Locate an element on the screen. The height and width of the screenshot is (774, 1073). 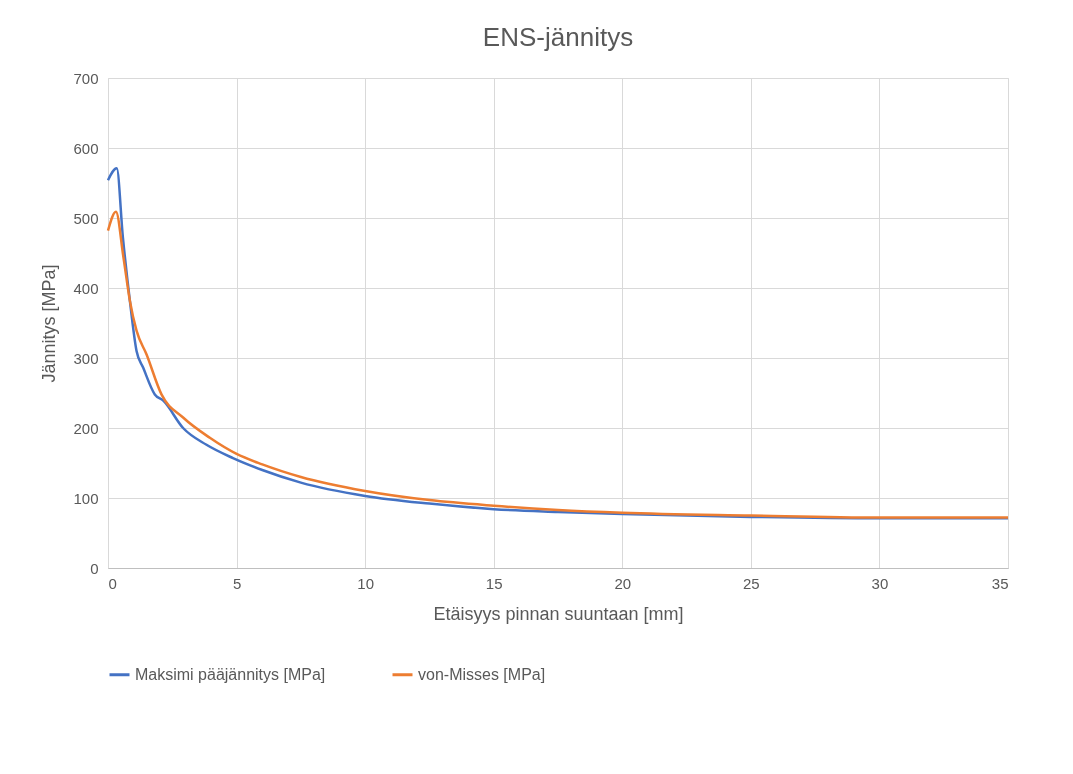
x-tick-label: 10 is located at coordinates (365, 583).